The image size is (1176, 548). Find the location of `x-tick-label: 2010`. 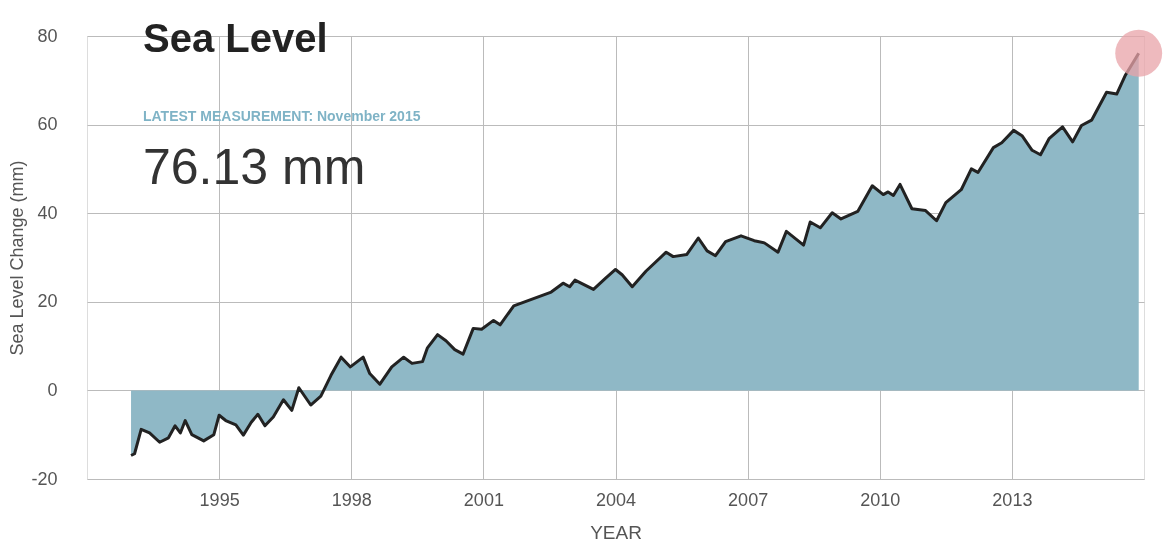

x-tick-label: 2010 is located at coordinates (880, 499).